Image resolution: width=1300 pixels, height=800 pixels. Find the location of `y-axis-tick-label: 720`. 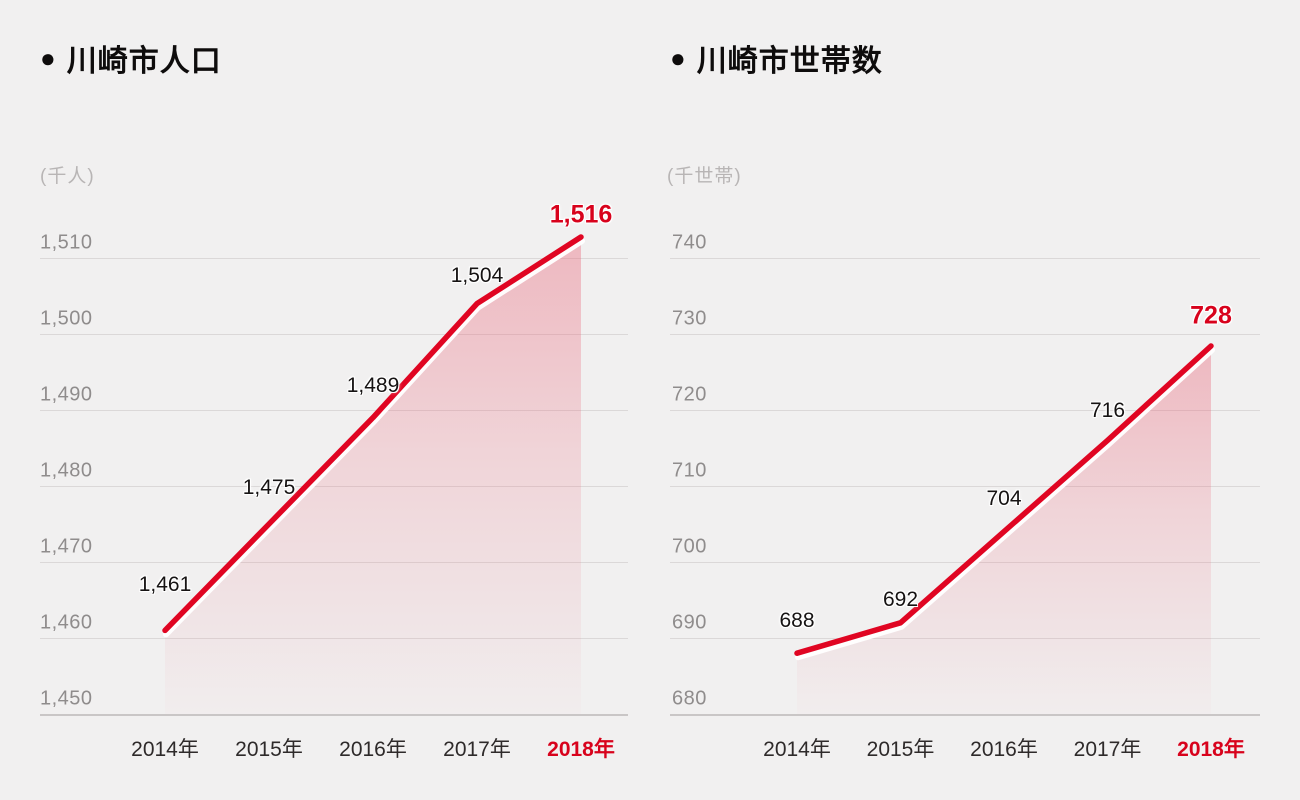

y-axis-tick-label: 720 is located at coordinates (689, 394).